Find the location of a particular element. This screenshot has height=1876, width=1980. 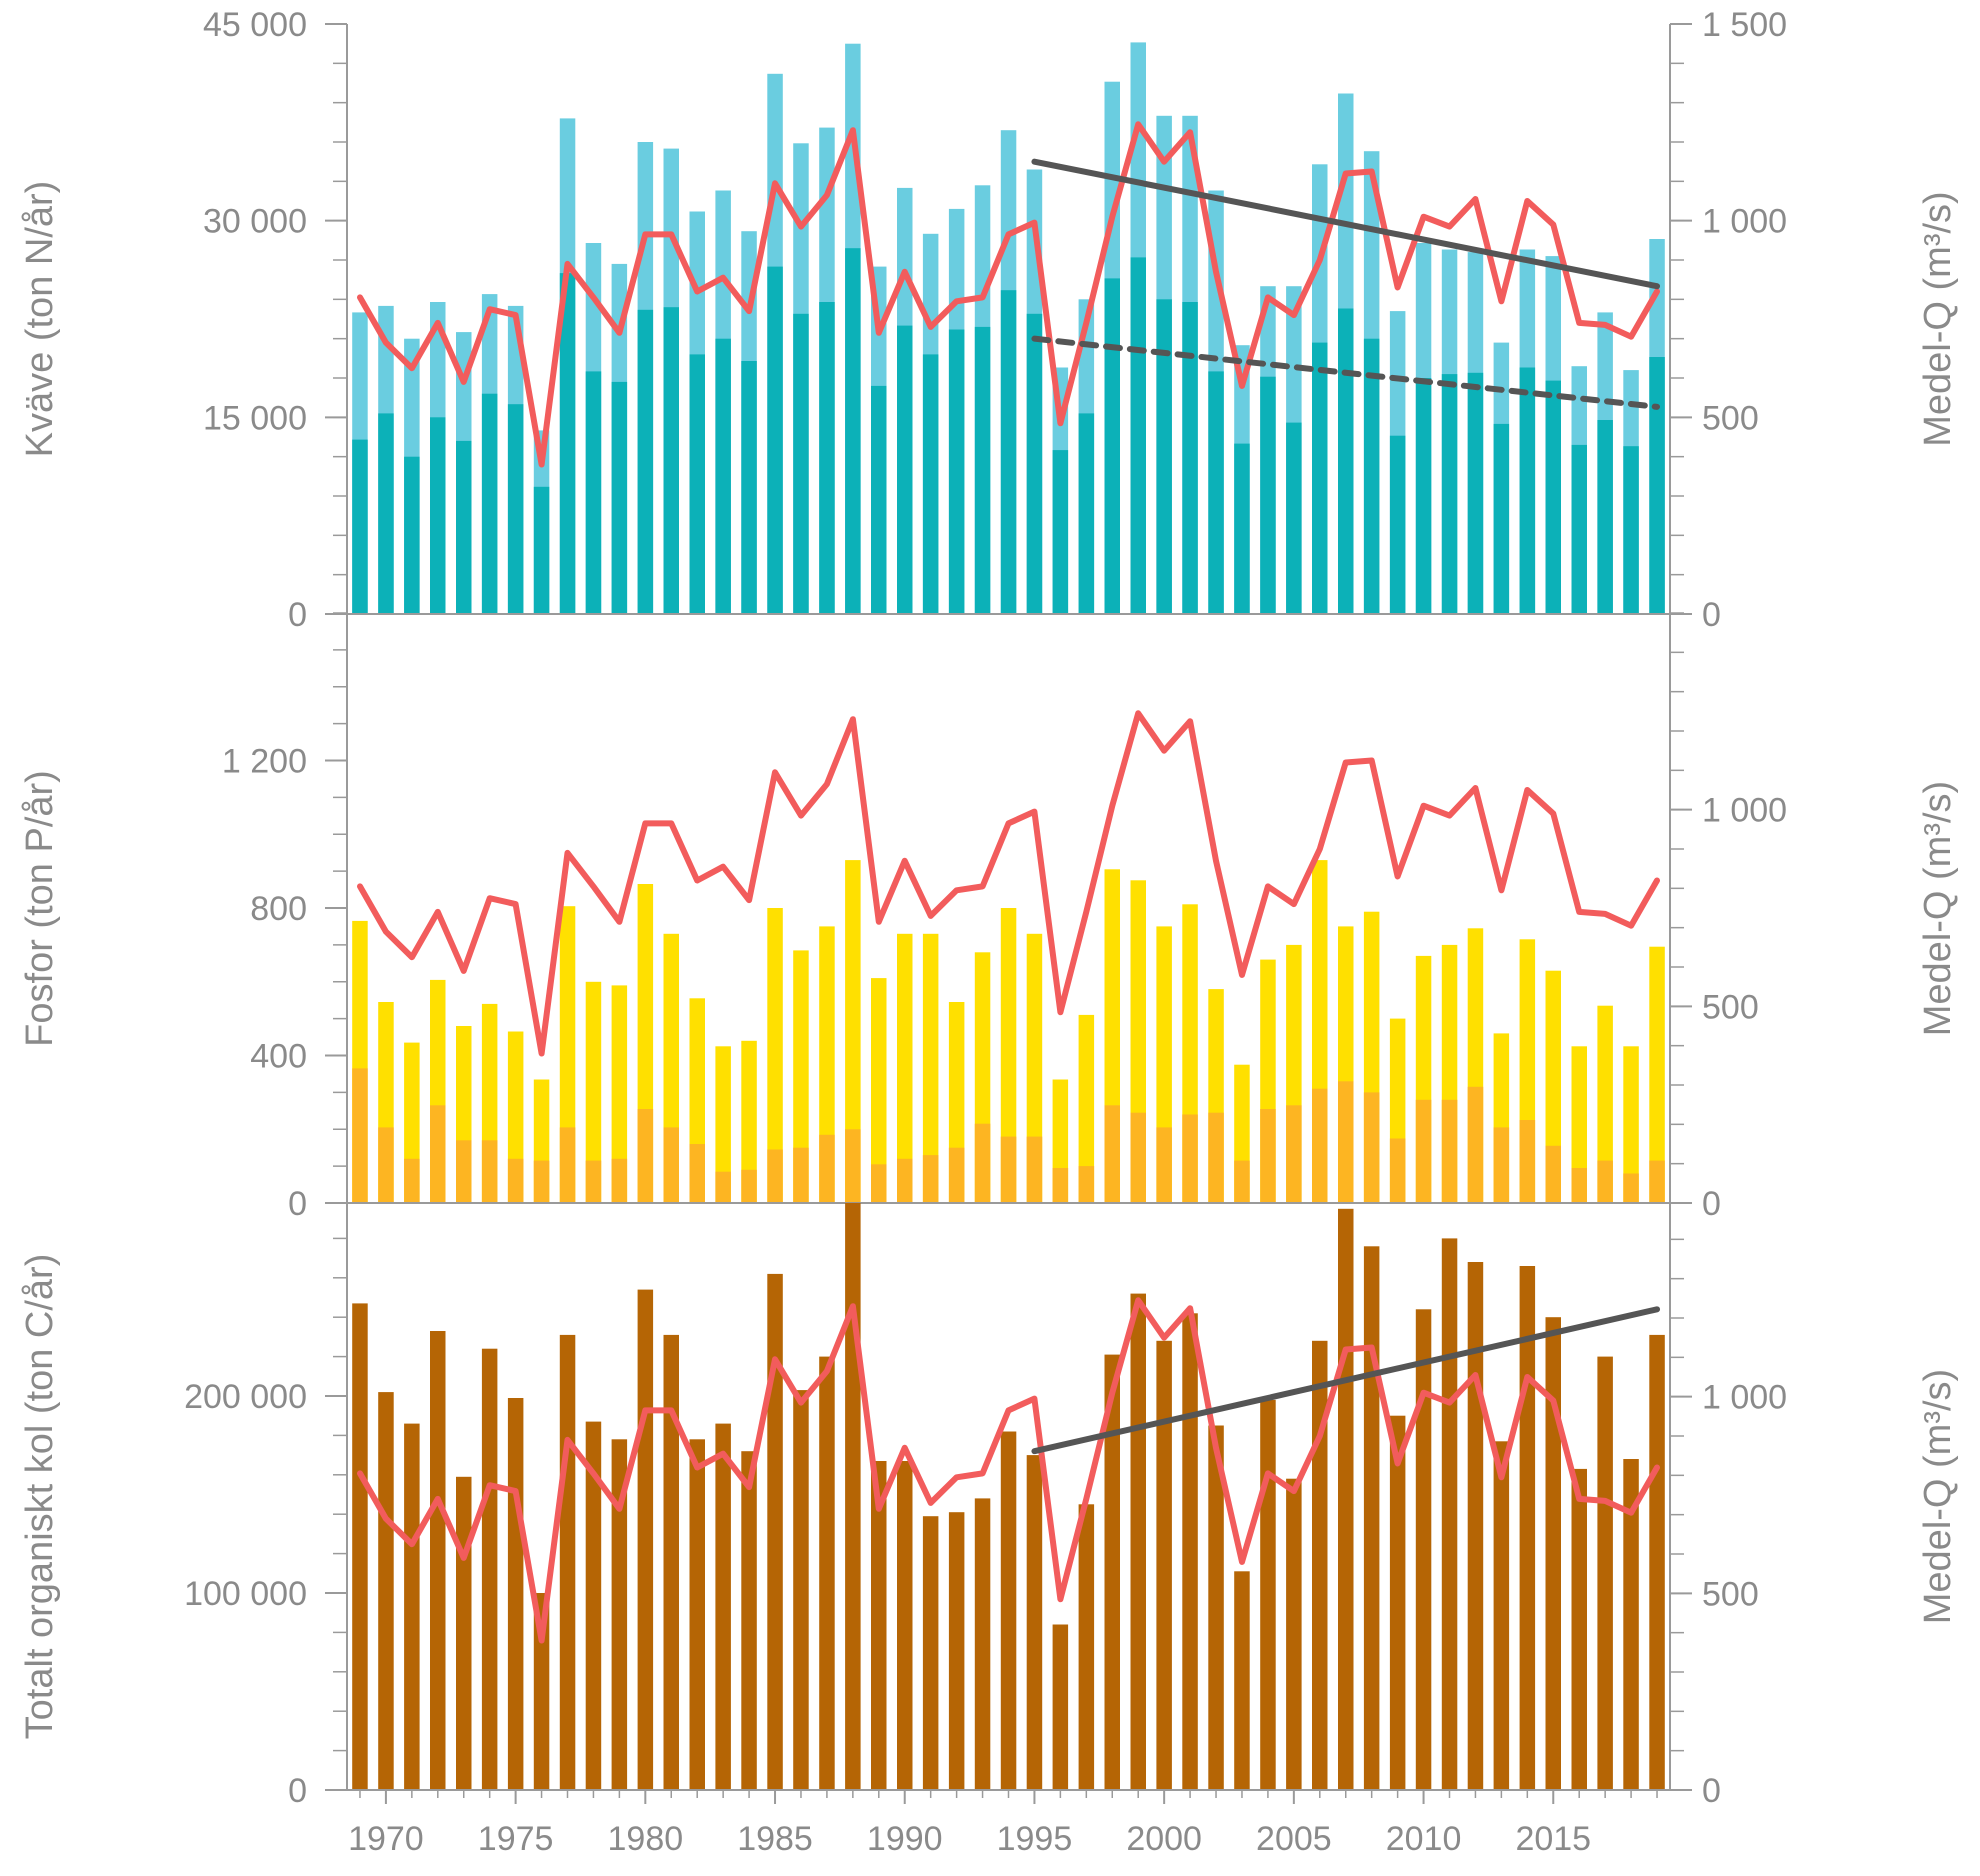

left-tick-label: 800 is located at coordinates (278, 909).